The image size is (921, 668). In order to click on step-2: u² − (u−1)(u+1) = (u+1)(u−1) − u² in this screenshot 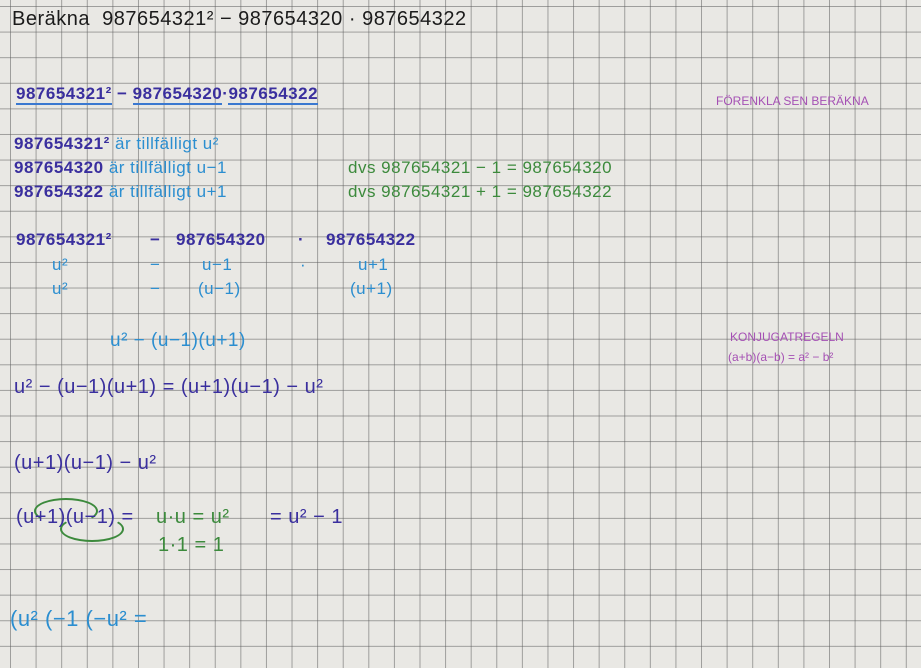, I will do `click(169, 387)`.